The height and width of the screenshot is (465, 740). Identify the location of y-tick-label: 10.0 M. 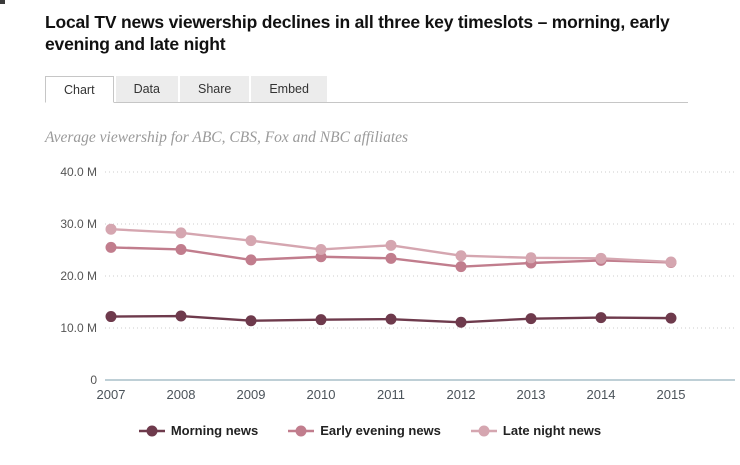
(78, 328).